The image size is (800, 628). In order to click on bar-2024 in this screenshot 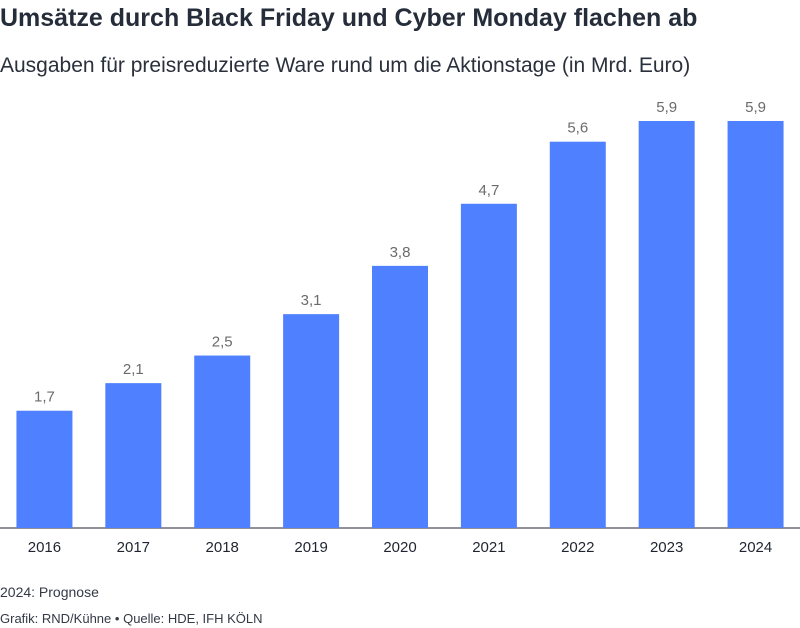, I will do `click(755, 324)`.